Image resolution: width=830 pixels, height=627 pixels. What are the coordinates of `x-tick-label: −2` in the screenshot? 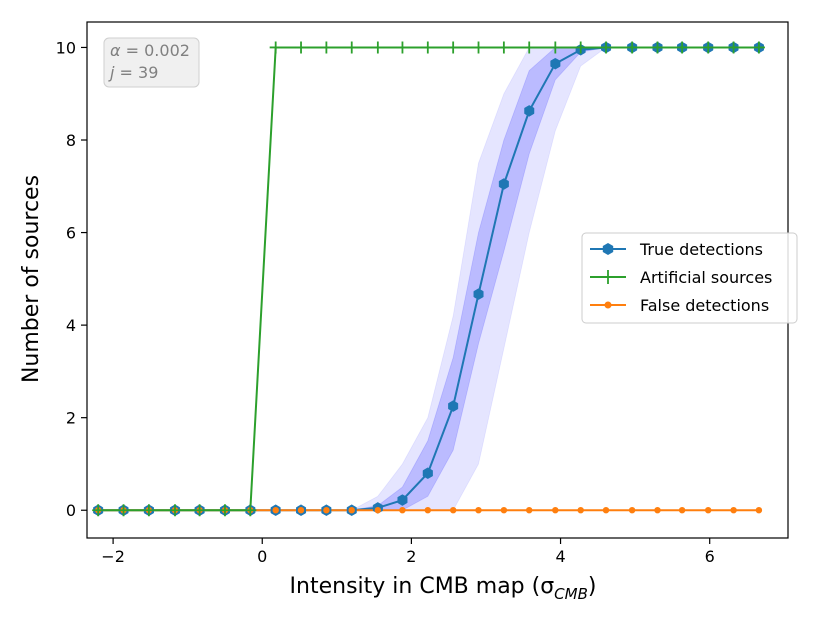 It's located at (113, 556).